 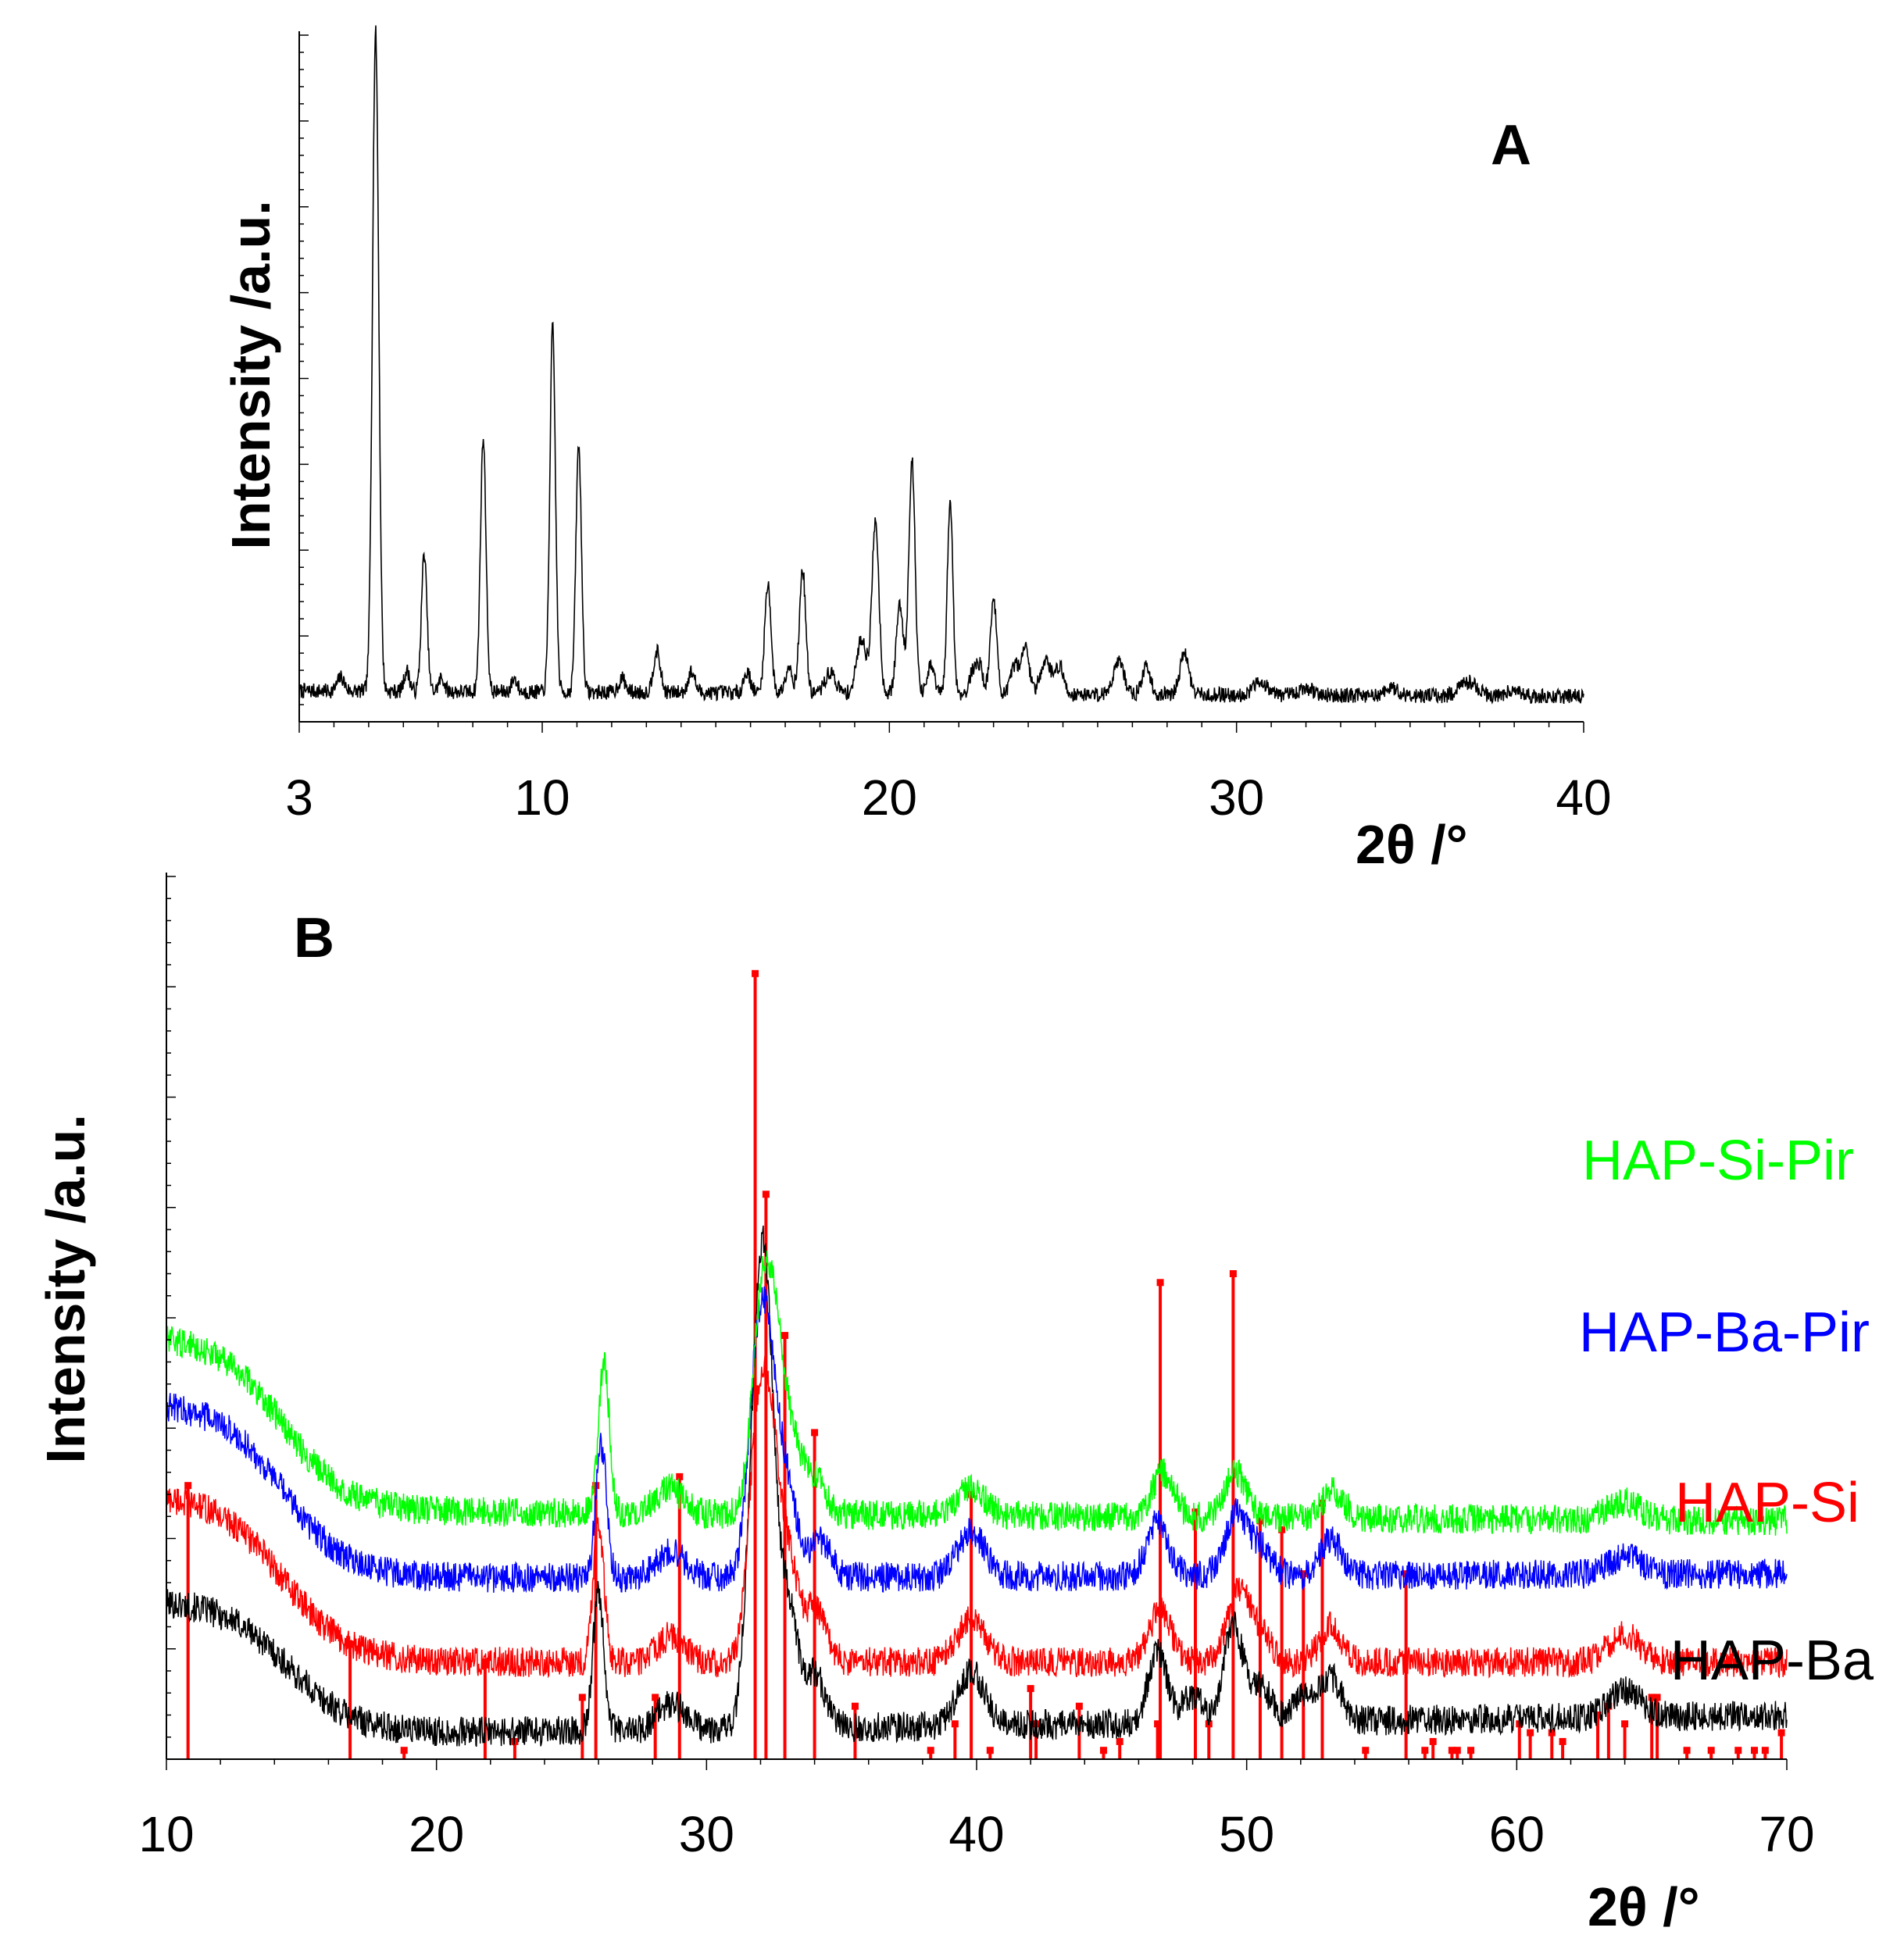 What do you see at coordinates (977, 1393) in the screenshot?
I see `series-trace-hap-si-pir` at bounding box center [977, 1393].